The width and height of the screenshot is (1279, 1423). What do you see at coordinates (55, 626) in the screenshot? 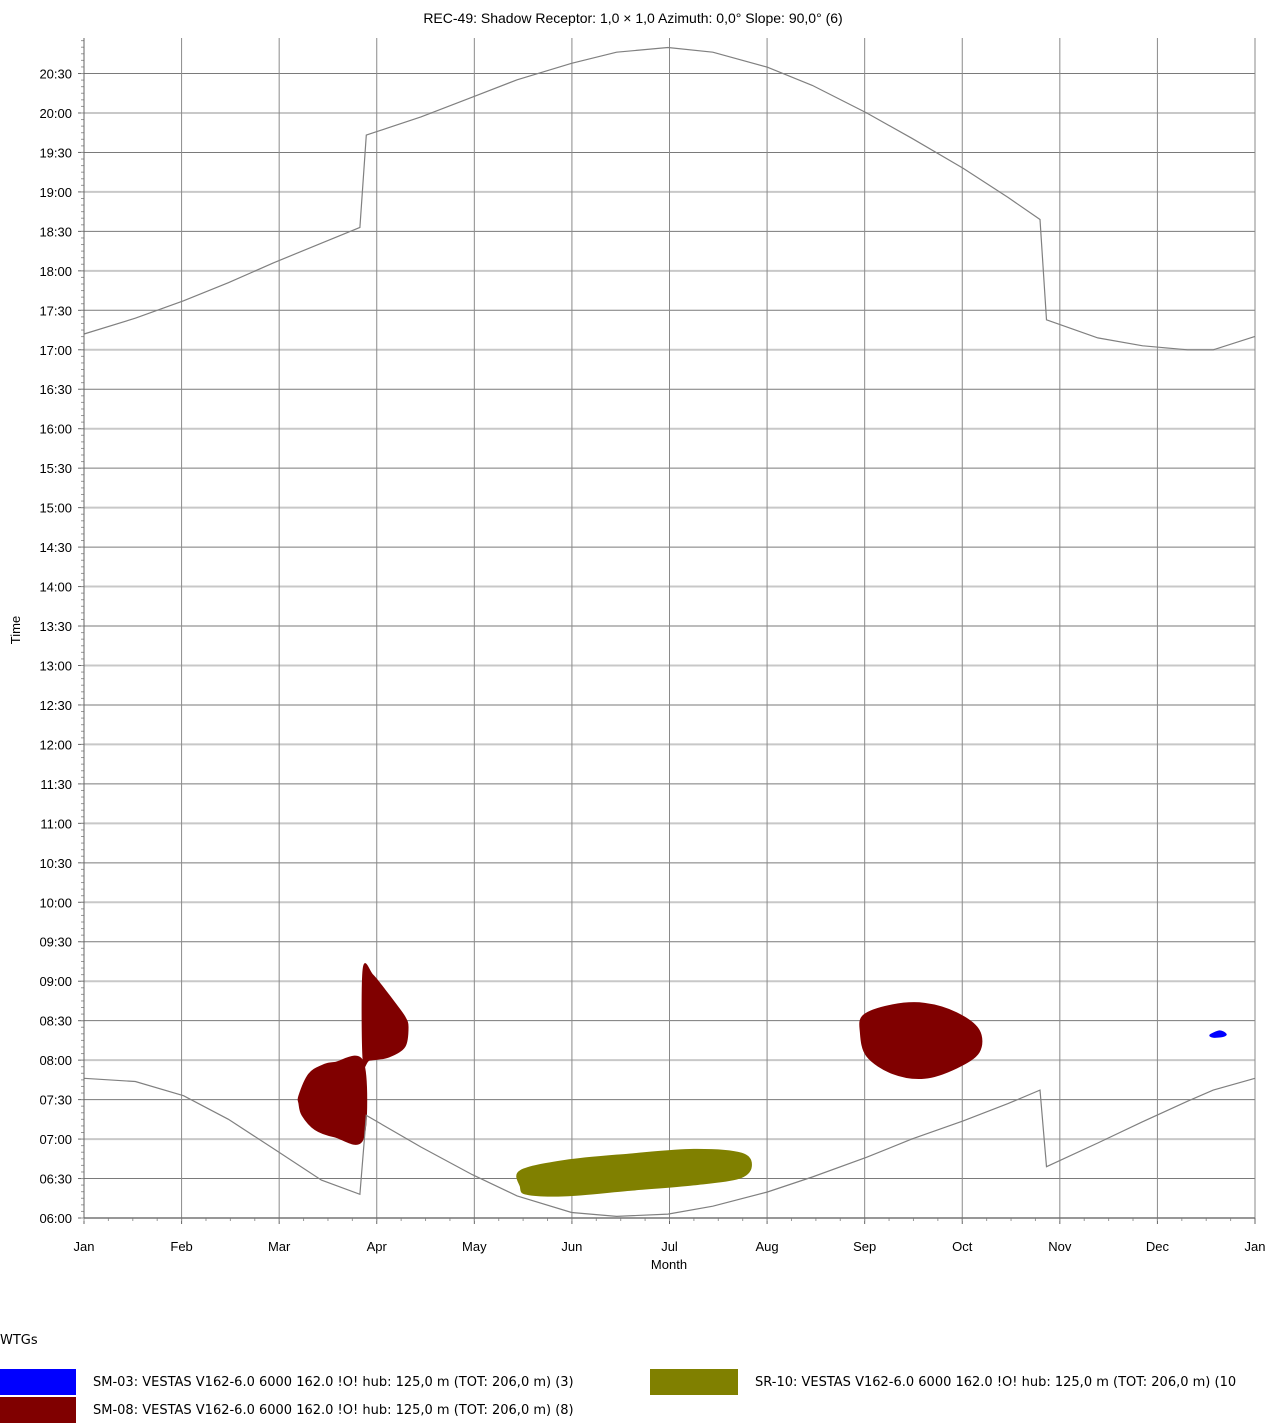
I see `y-tick-label: 13:30` at bounding box center [55, 626].